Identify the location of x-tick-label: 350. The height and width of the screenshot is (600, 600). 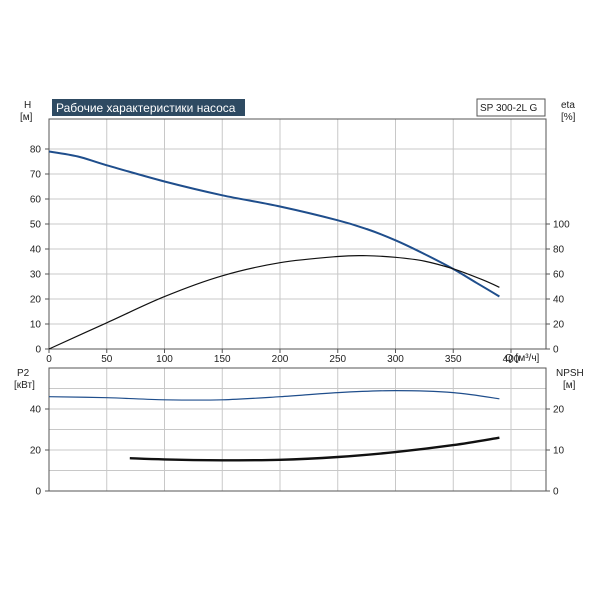
(453, 359).